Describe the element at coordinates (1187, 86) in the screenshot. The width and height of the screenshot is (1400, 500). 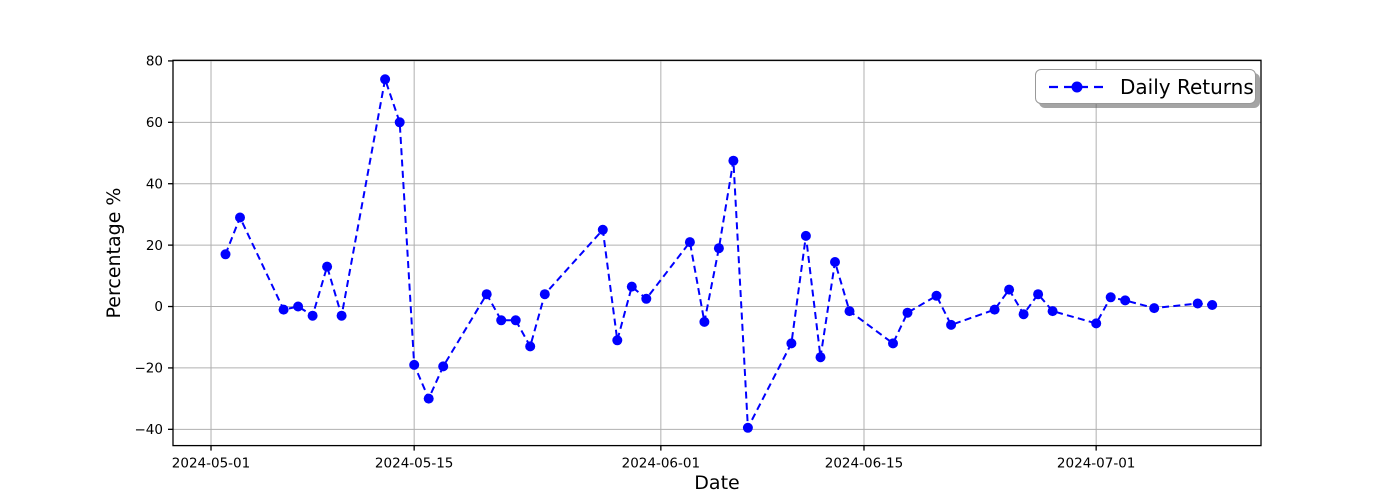
I see `legend-label: Daily Returns` at that location.